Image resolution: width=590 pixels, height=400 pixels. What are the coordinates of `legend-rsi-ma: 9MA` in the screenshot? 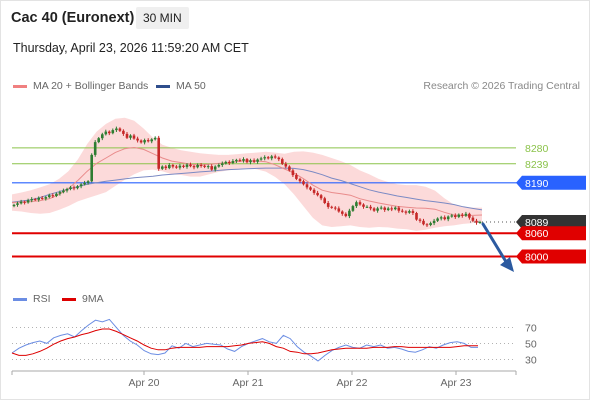 It's located at (83, 299).